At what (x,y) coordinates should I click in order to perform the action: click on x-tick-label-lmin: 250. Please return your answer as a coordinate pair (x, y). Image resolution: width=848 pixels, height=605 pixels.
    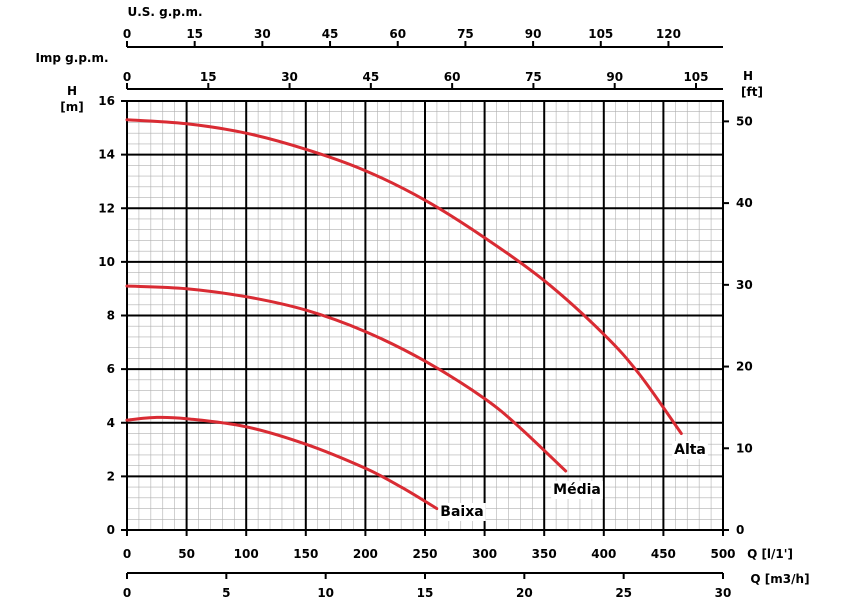
    Looking at the image, I should click on (424, 554).